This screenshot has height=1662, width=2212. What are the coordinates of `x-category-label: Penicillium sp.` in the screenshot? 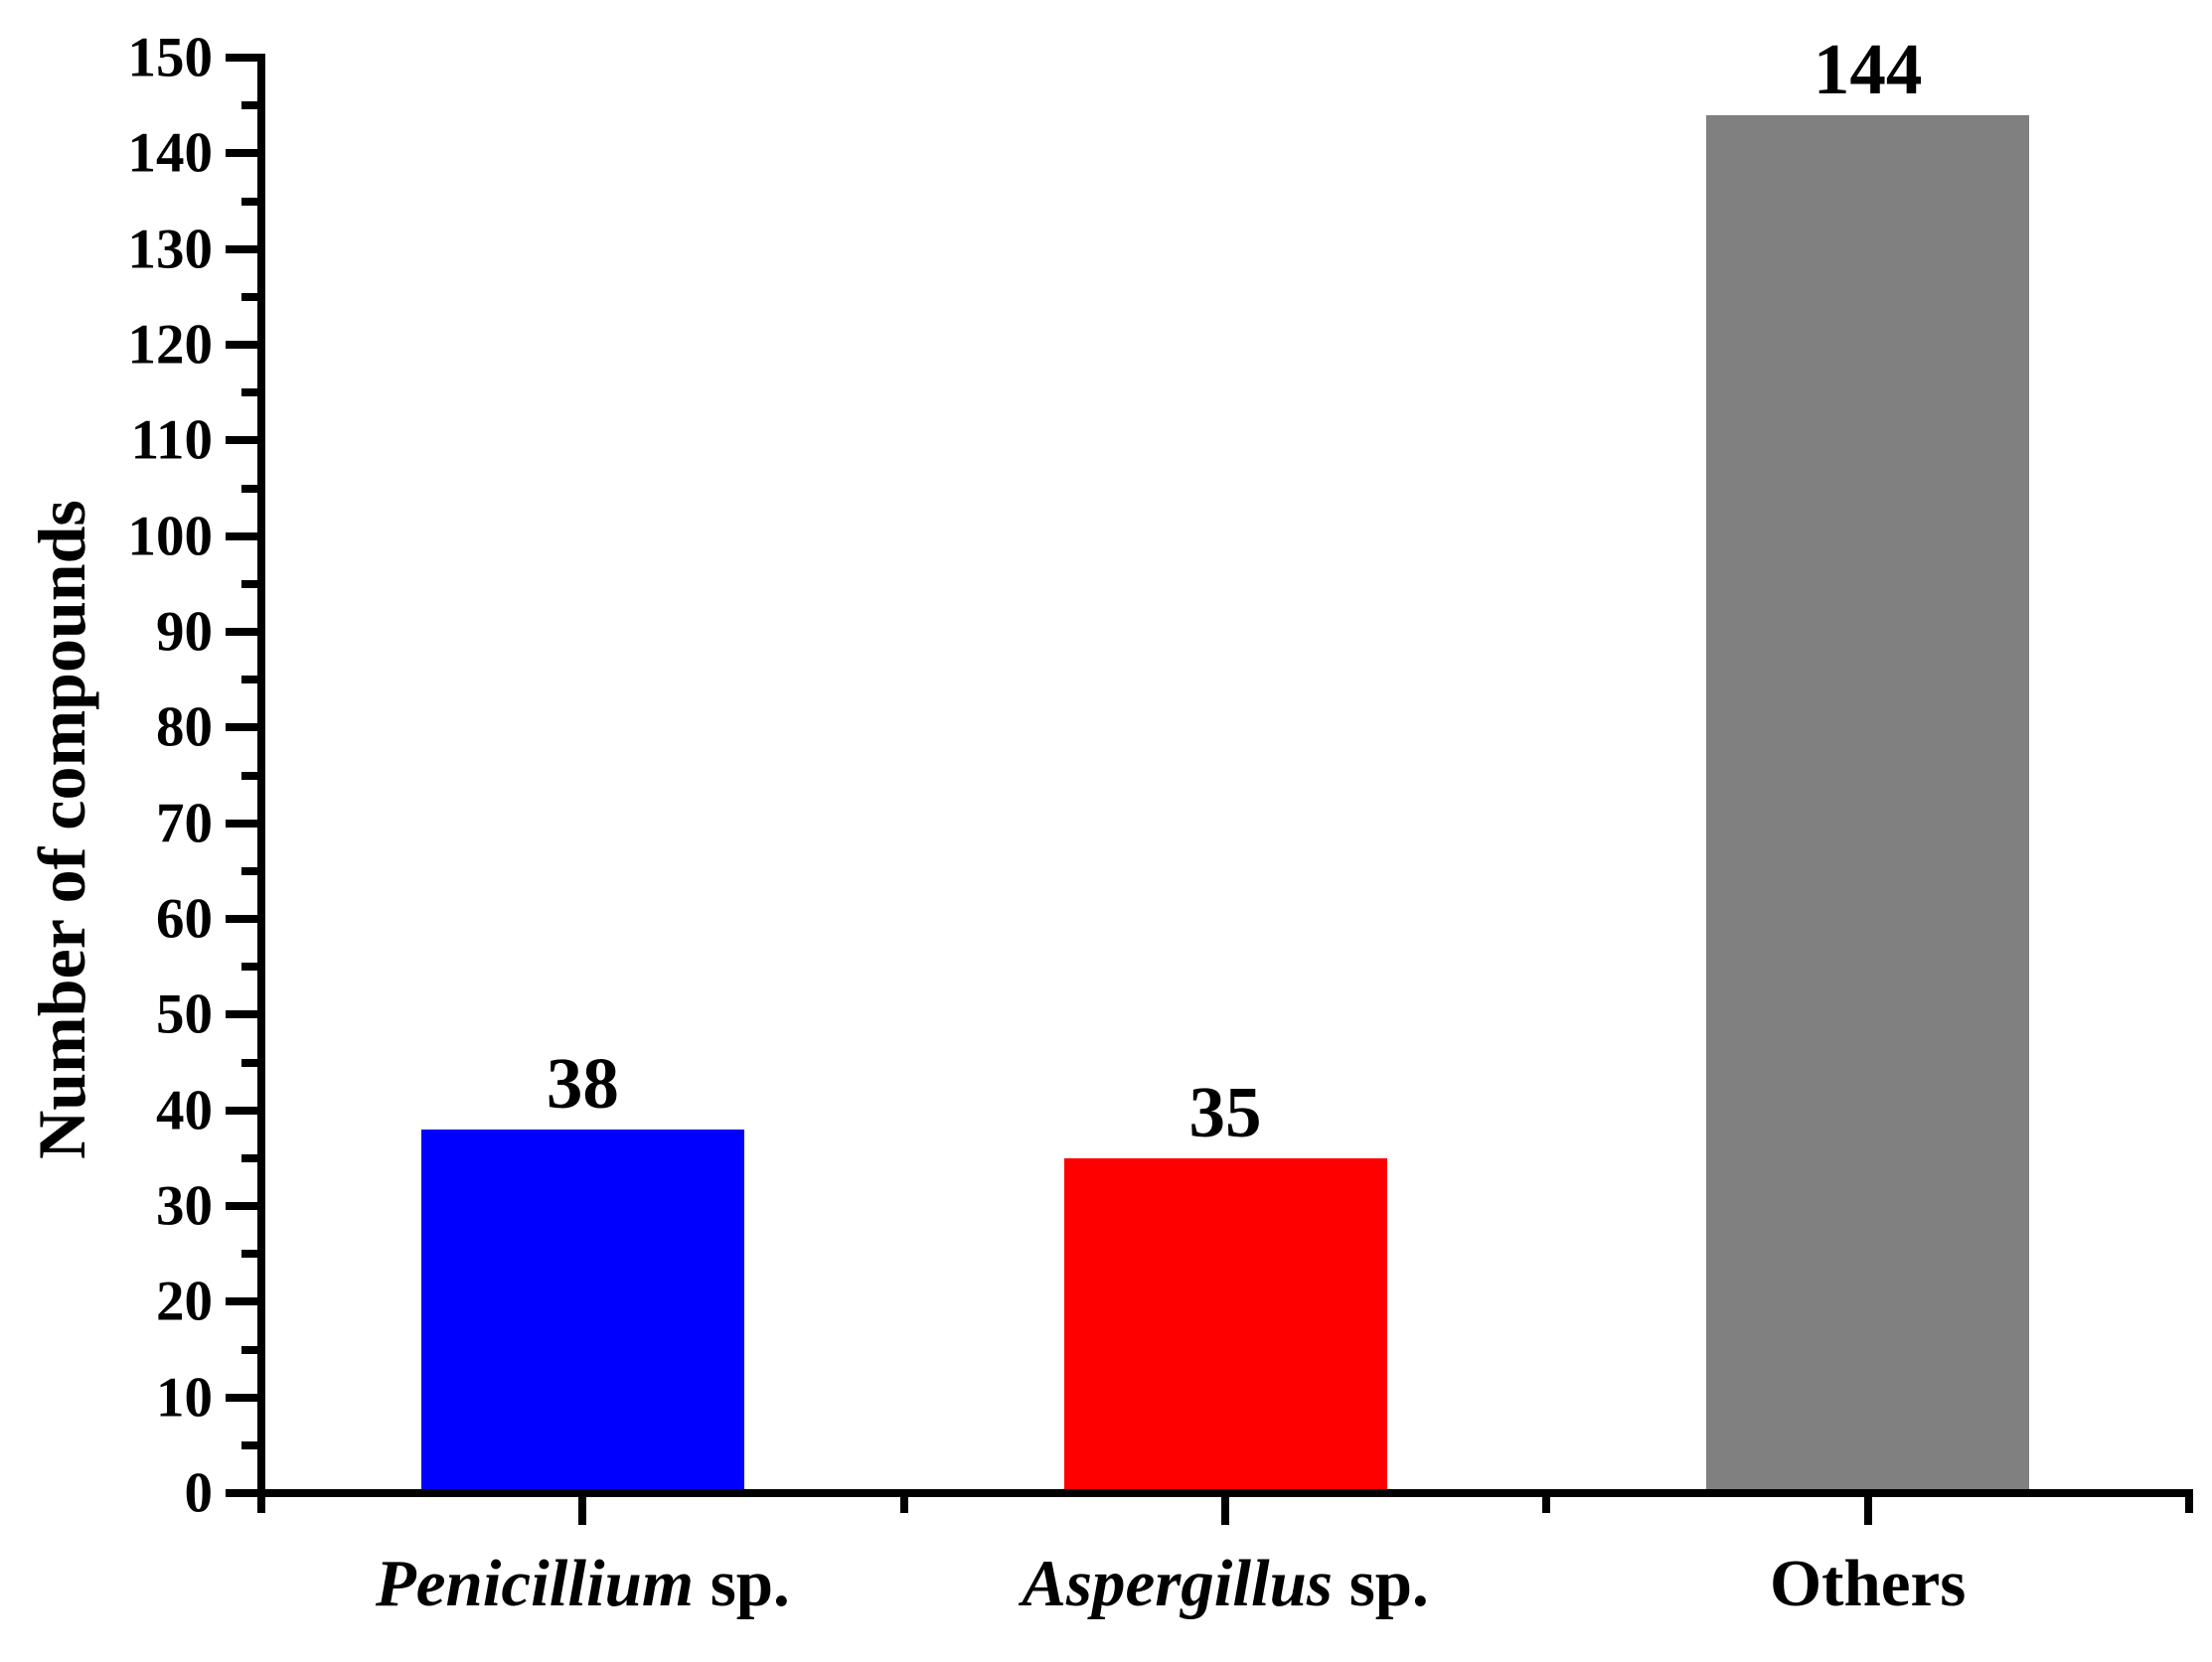 It's located at (582, 1583).